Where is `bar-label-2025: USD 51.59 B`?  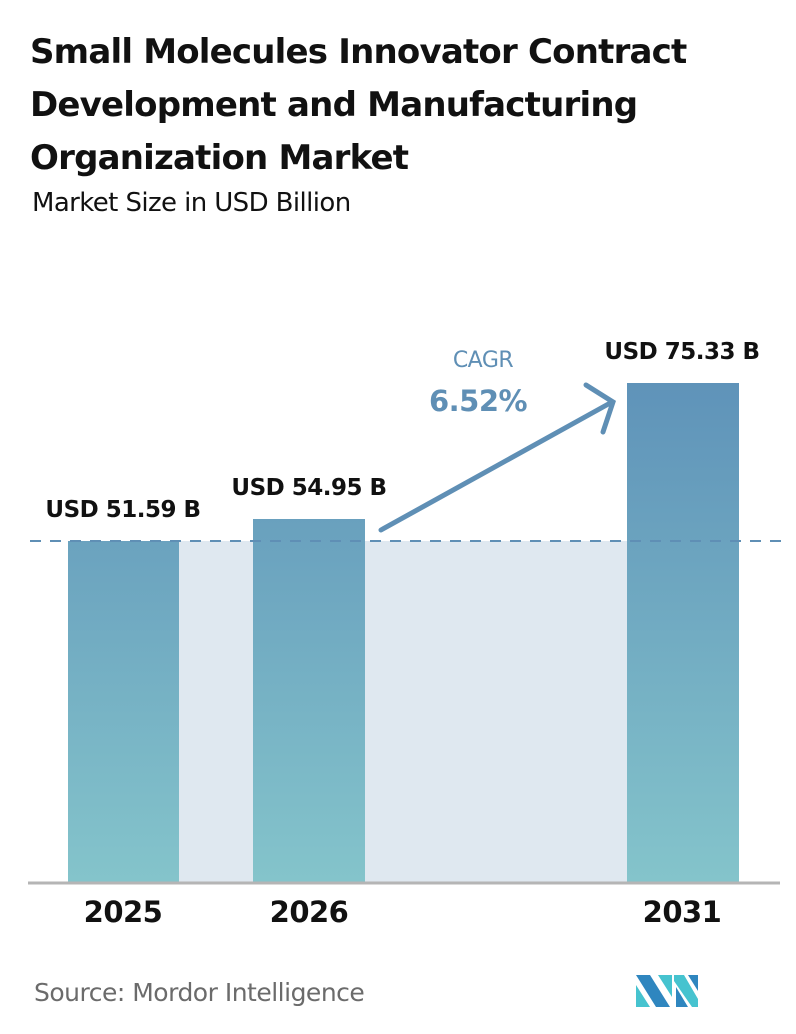
bar-label-2025: USD 51.59 B is located at coordinates (123, 510).